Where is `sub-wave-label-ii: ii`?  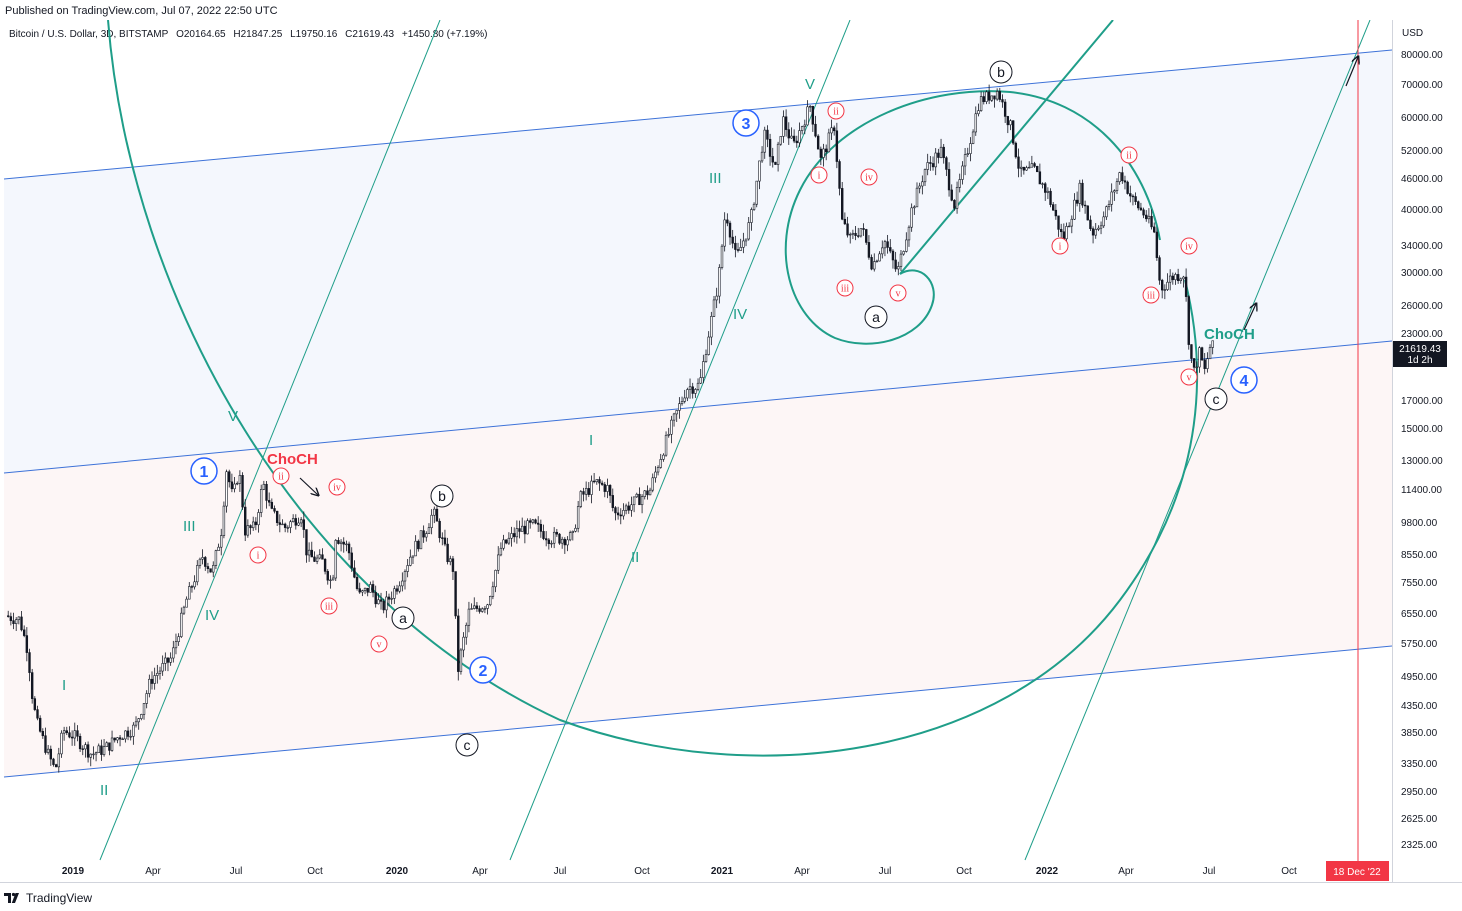
sub-wave-label-ii: ii is located at coordinates (281, 476).